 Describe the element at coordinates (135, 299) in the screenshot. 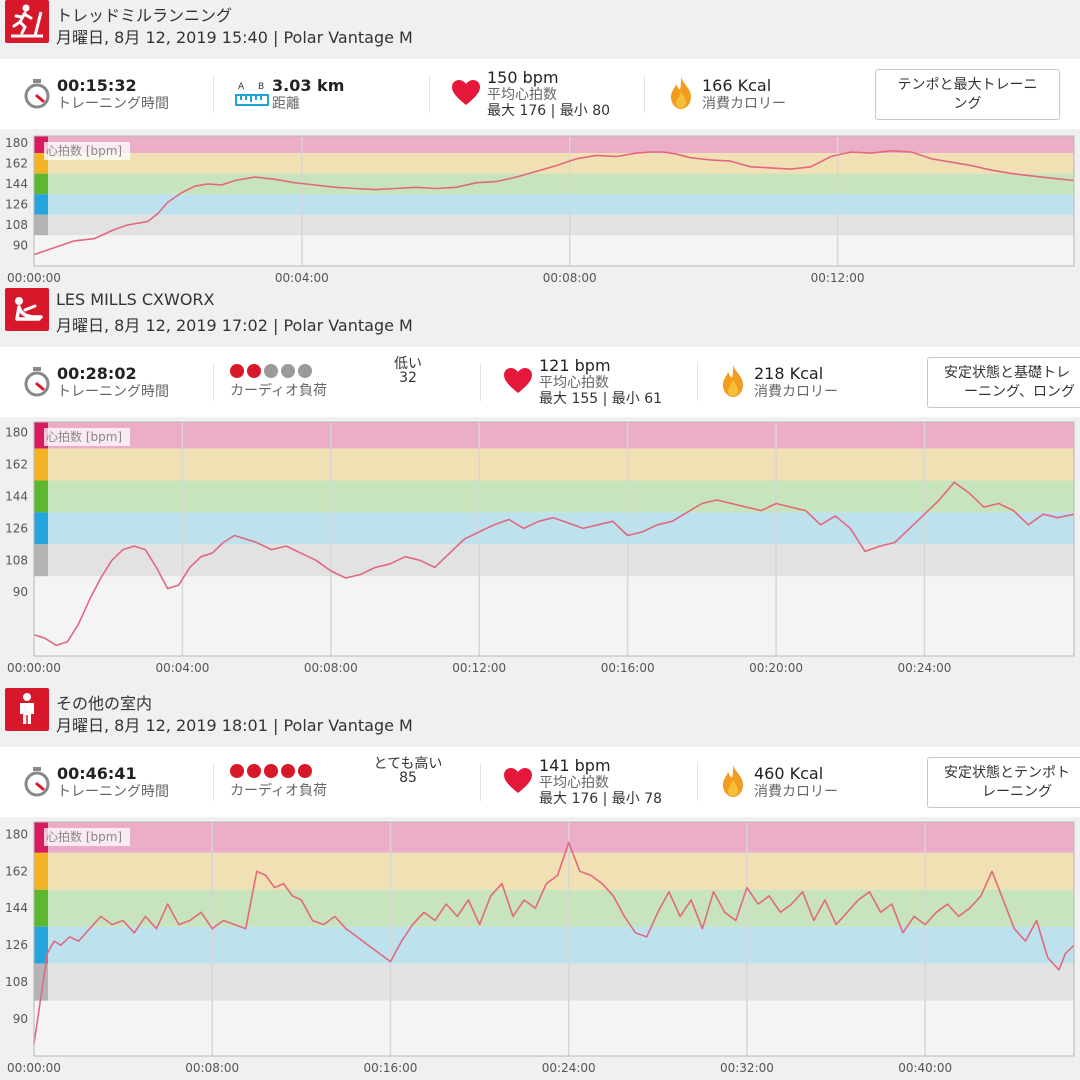

I see `sport-name: LES MILLS CXWORX` at that location.